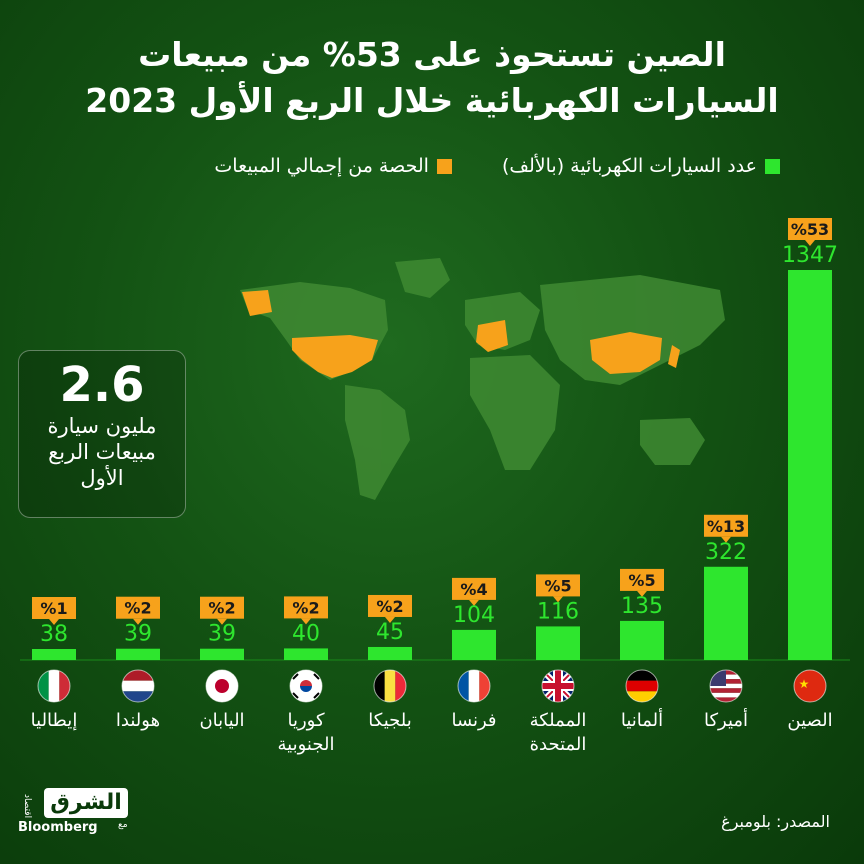  I want to click on country-label: كوريا, so click(305, 720).